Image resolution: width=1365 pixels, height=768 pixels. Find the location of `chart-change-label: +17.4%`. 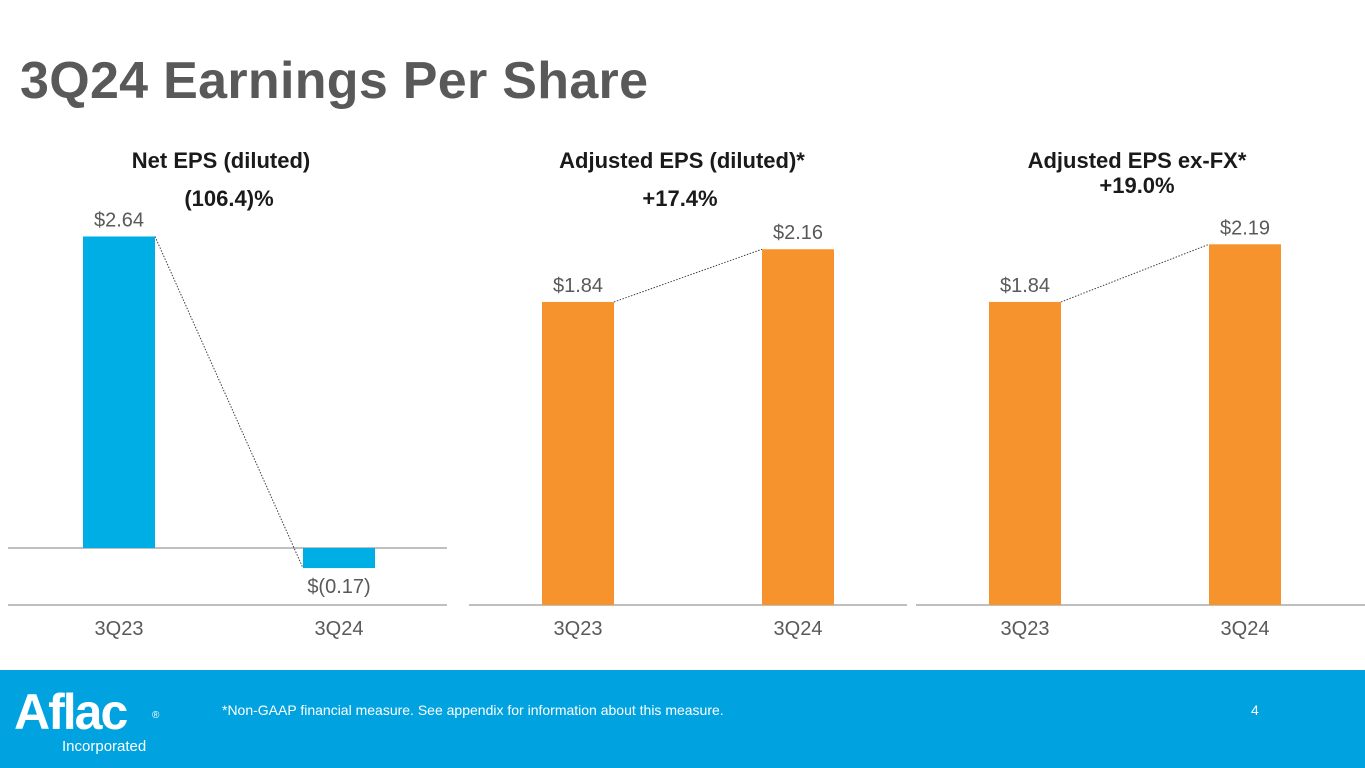

chart-change-label: +17.4% is located at coordinates (679, 198).